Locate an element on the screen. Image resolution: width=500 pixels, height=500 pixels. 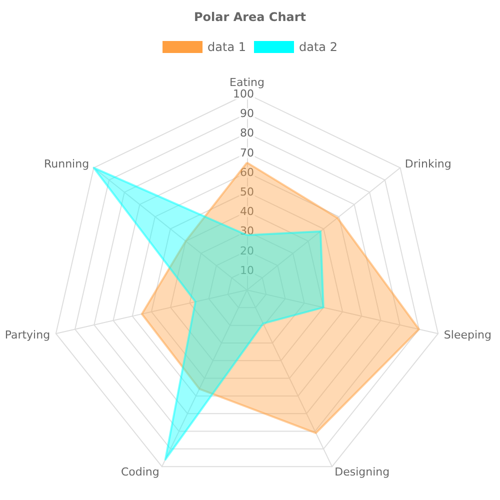
y-tick-label: 60 is located at coordinates (247, 172).